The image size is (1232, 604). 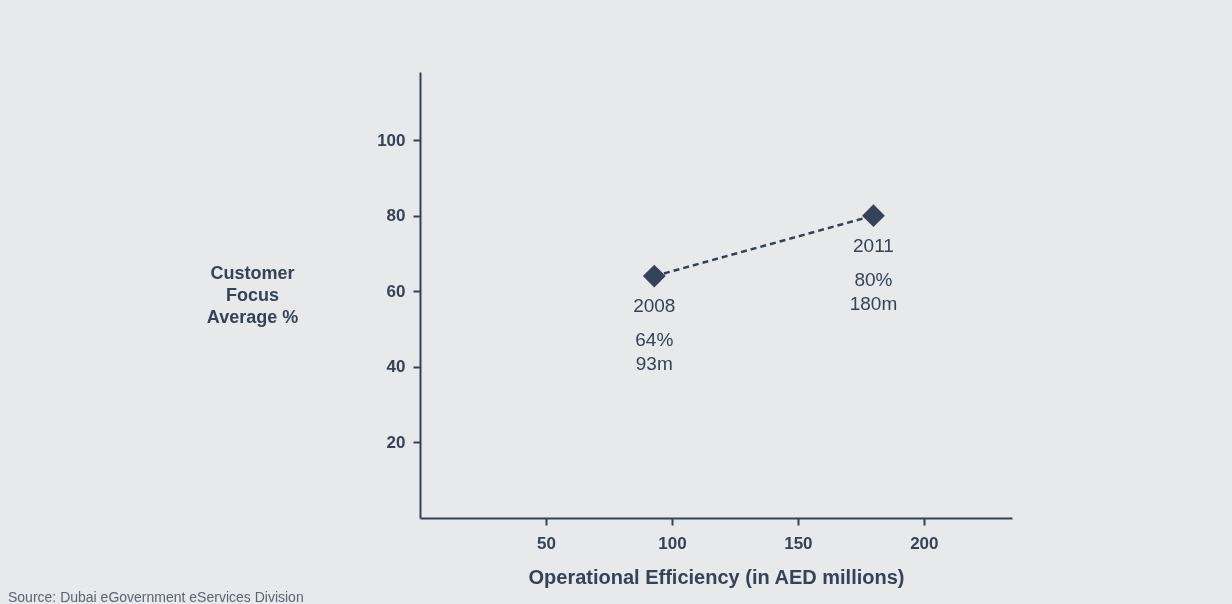 What do you see at coordinates (654, 364) in the screenshot?
I see `annotation: 93m` at bounding box center [654, 364].